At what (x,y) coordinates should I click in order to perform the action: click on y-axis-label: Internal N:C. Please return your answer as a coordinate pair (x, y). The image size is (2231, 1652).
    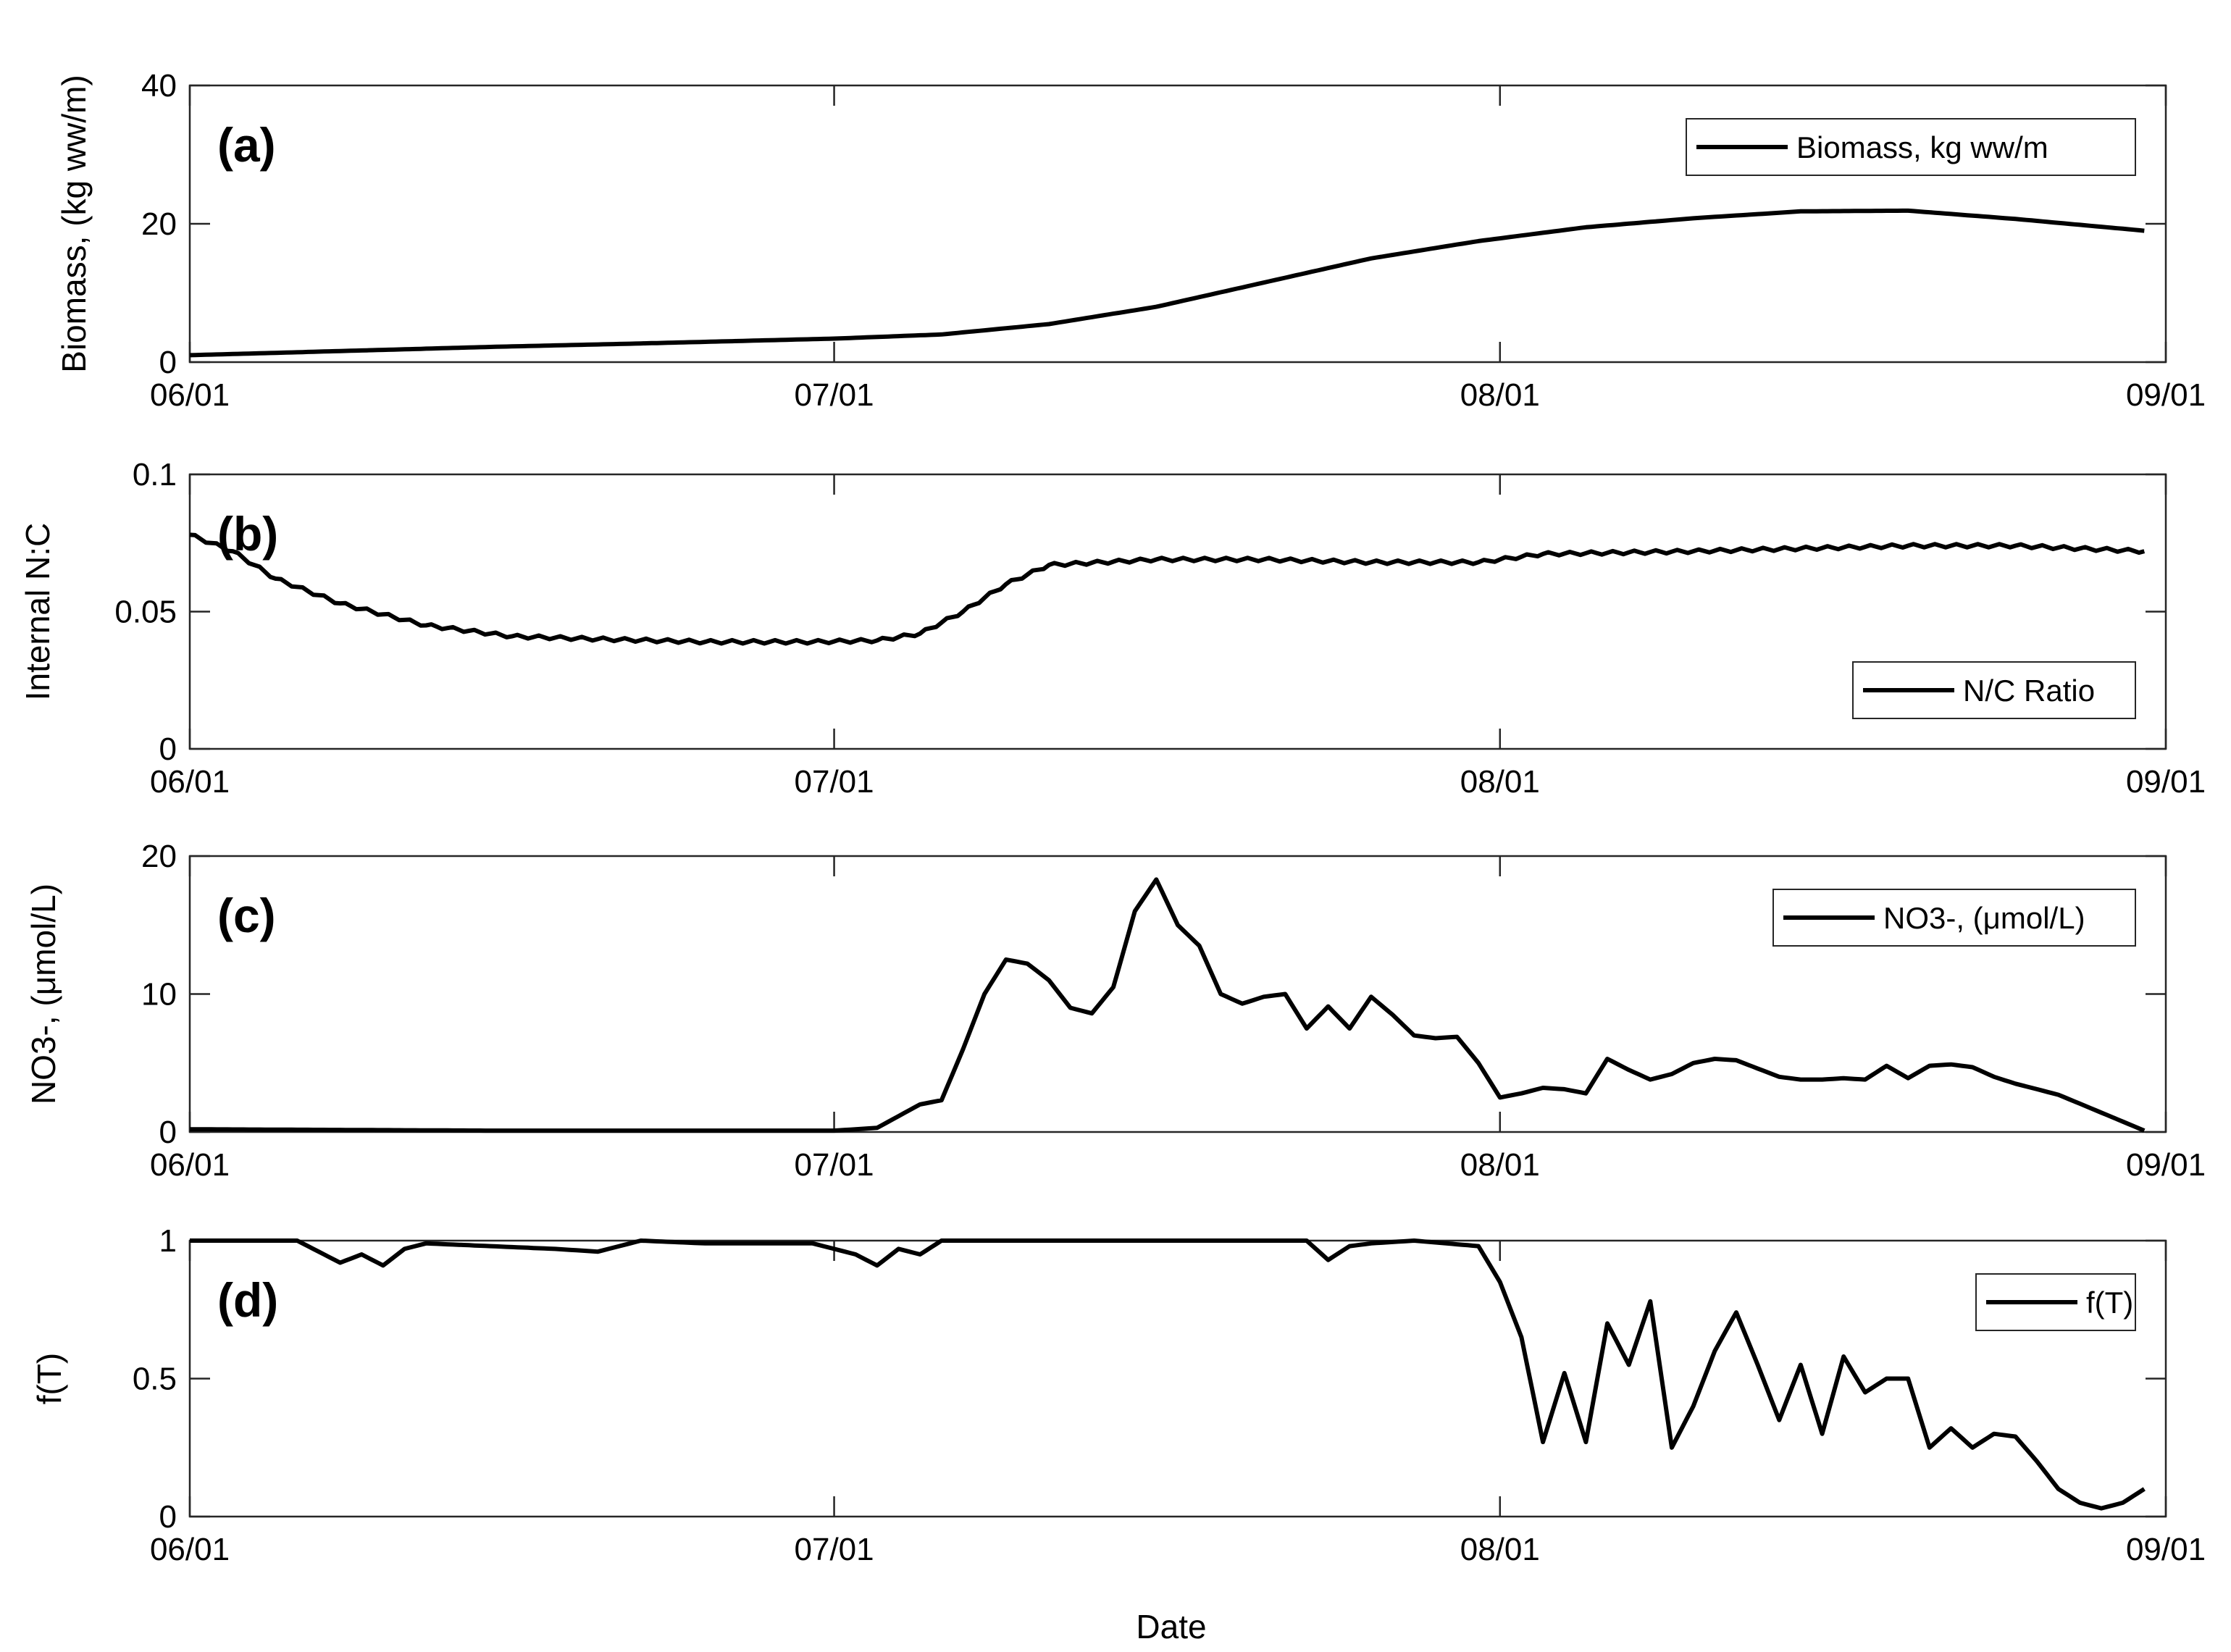
    Looking at the image, I should click on (37, 611).